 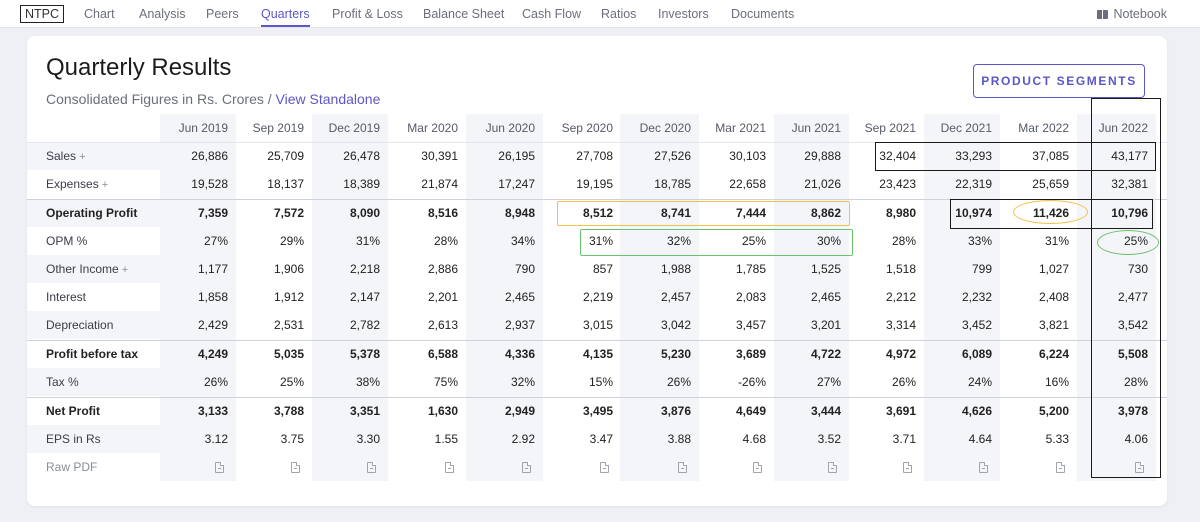 I want to click on row-label-operating-profit: Operating Profit, so click(x=91, y=213).